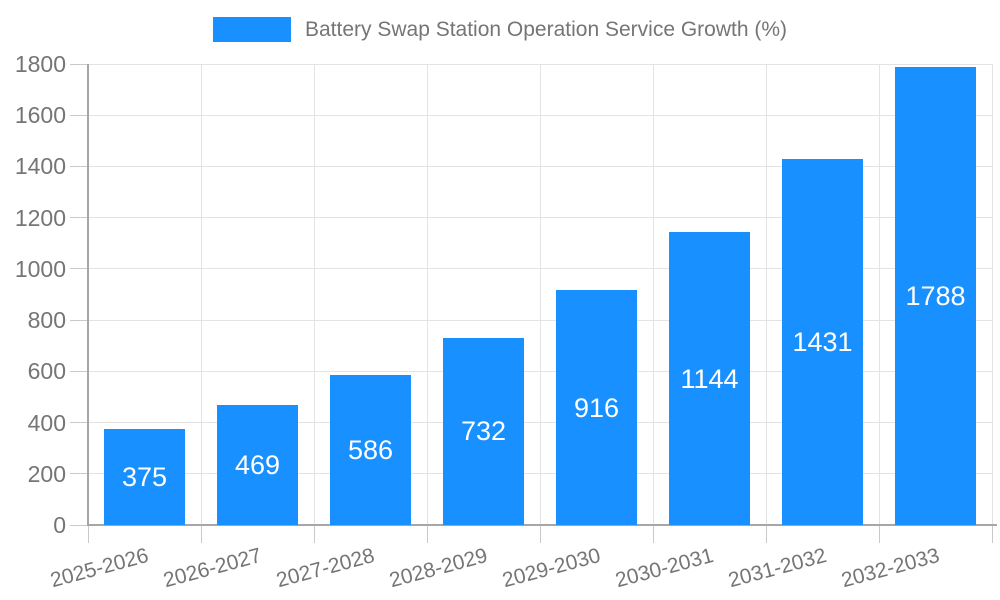  I want to click on bar-value-label: 916, so click(596, 407).